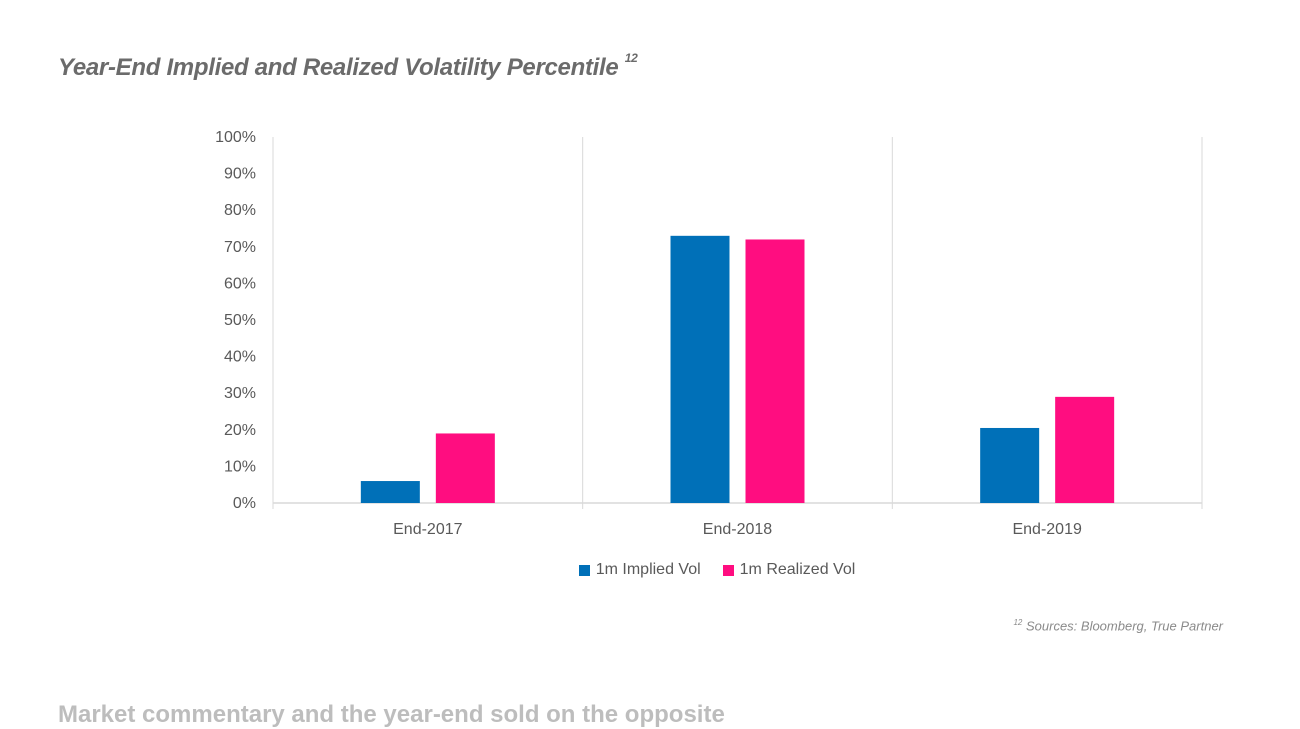 The image size is (1300, 729). What do you see at coordinates (797, 569) in the screenshot?
I see `legend-label-realized: 1m Realized Vol` at bounding box center [797, 569].